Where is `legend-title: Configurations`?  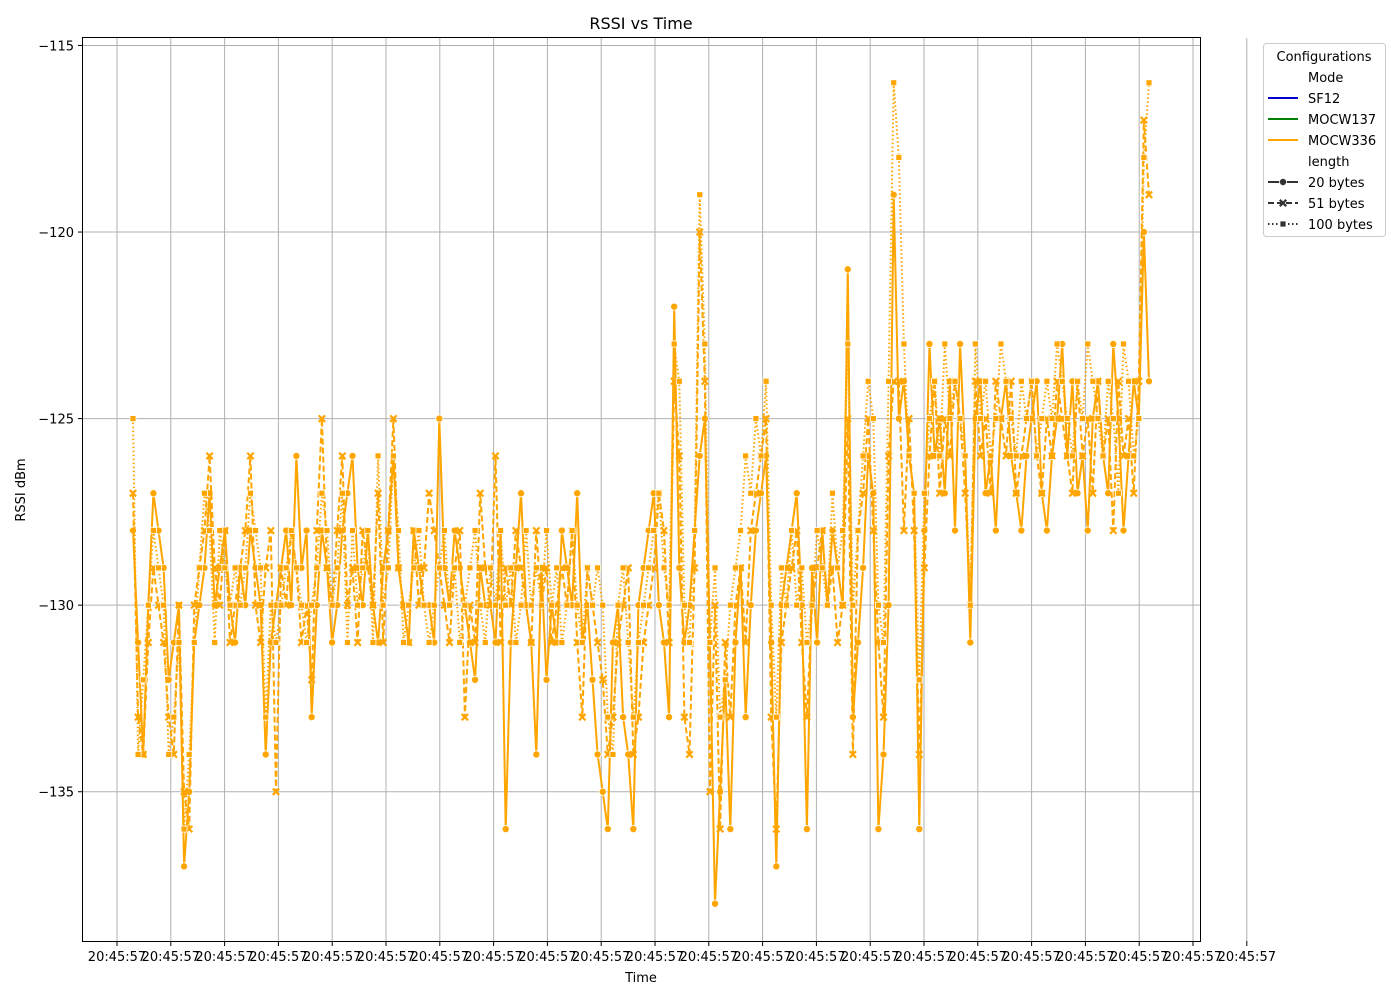 legend-title: Configurations is located at coordinates (1324, 57).